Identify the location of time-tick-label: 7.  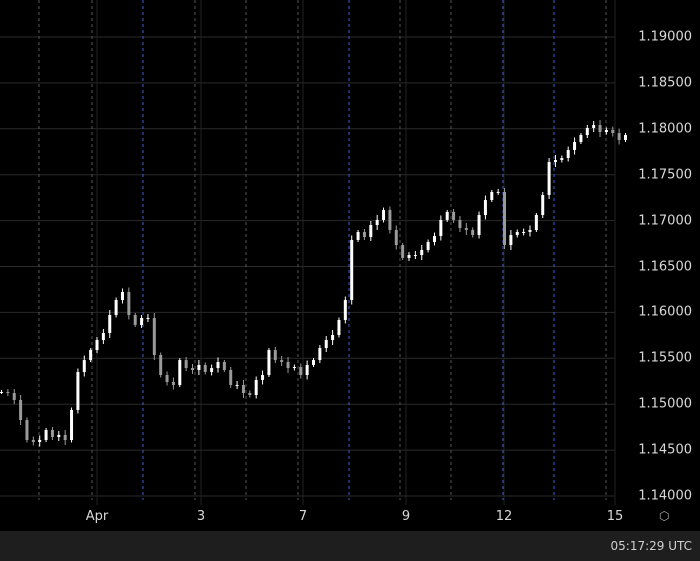
(303, 516).